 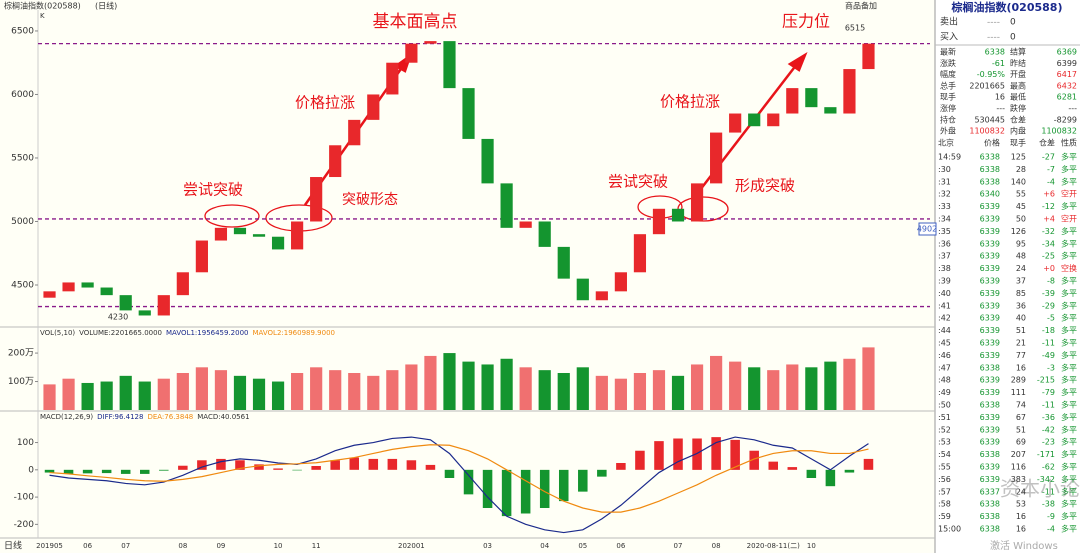 What do you see at coordinates (370, 200) in the screenshot?
I see `annotation: 突破形态` at bounding box center [370, 200].